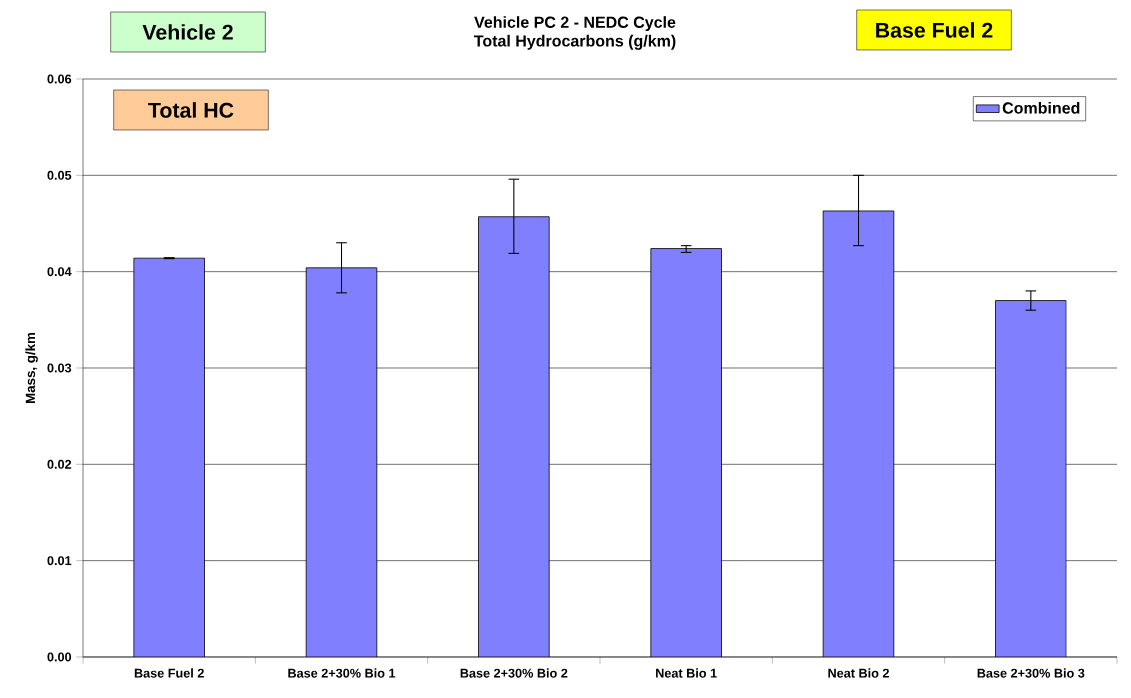  I want to click on x-tick-label: Neat Bio 2, so click(858, 673).